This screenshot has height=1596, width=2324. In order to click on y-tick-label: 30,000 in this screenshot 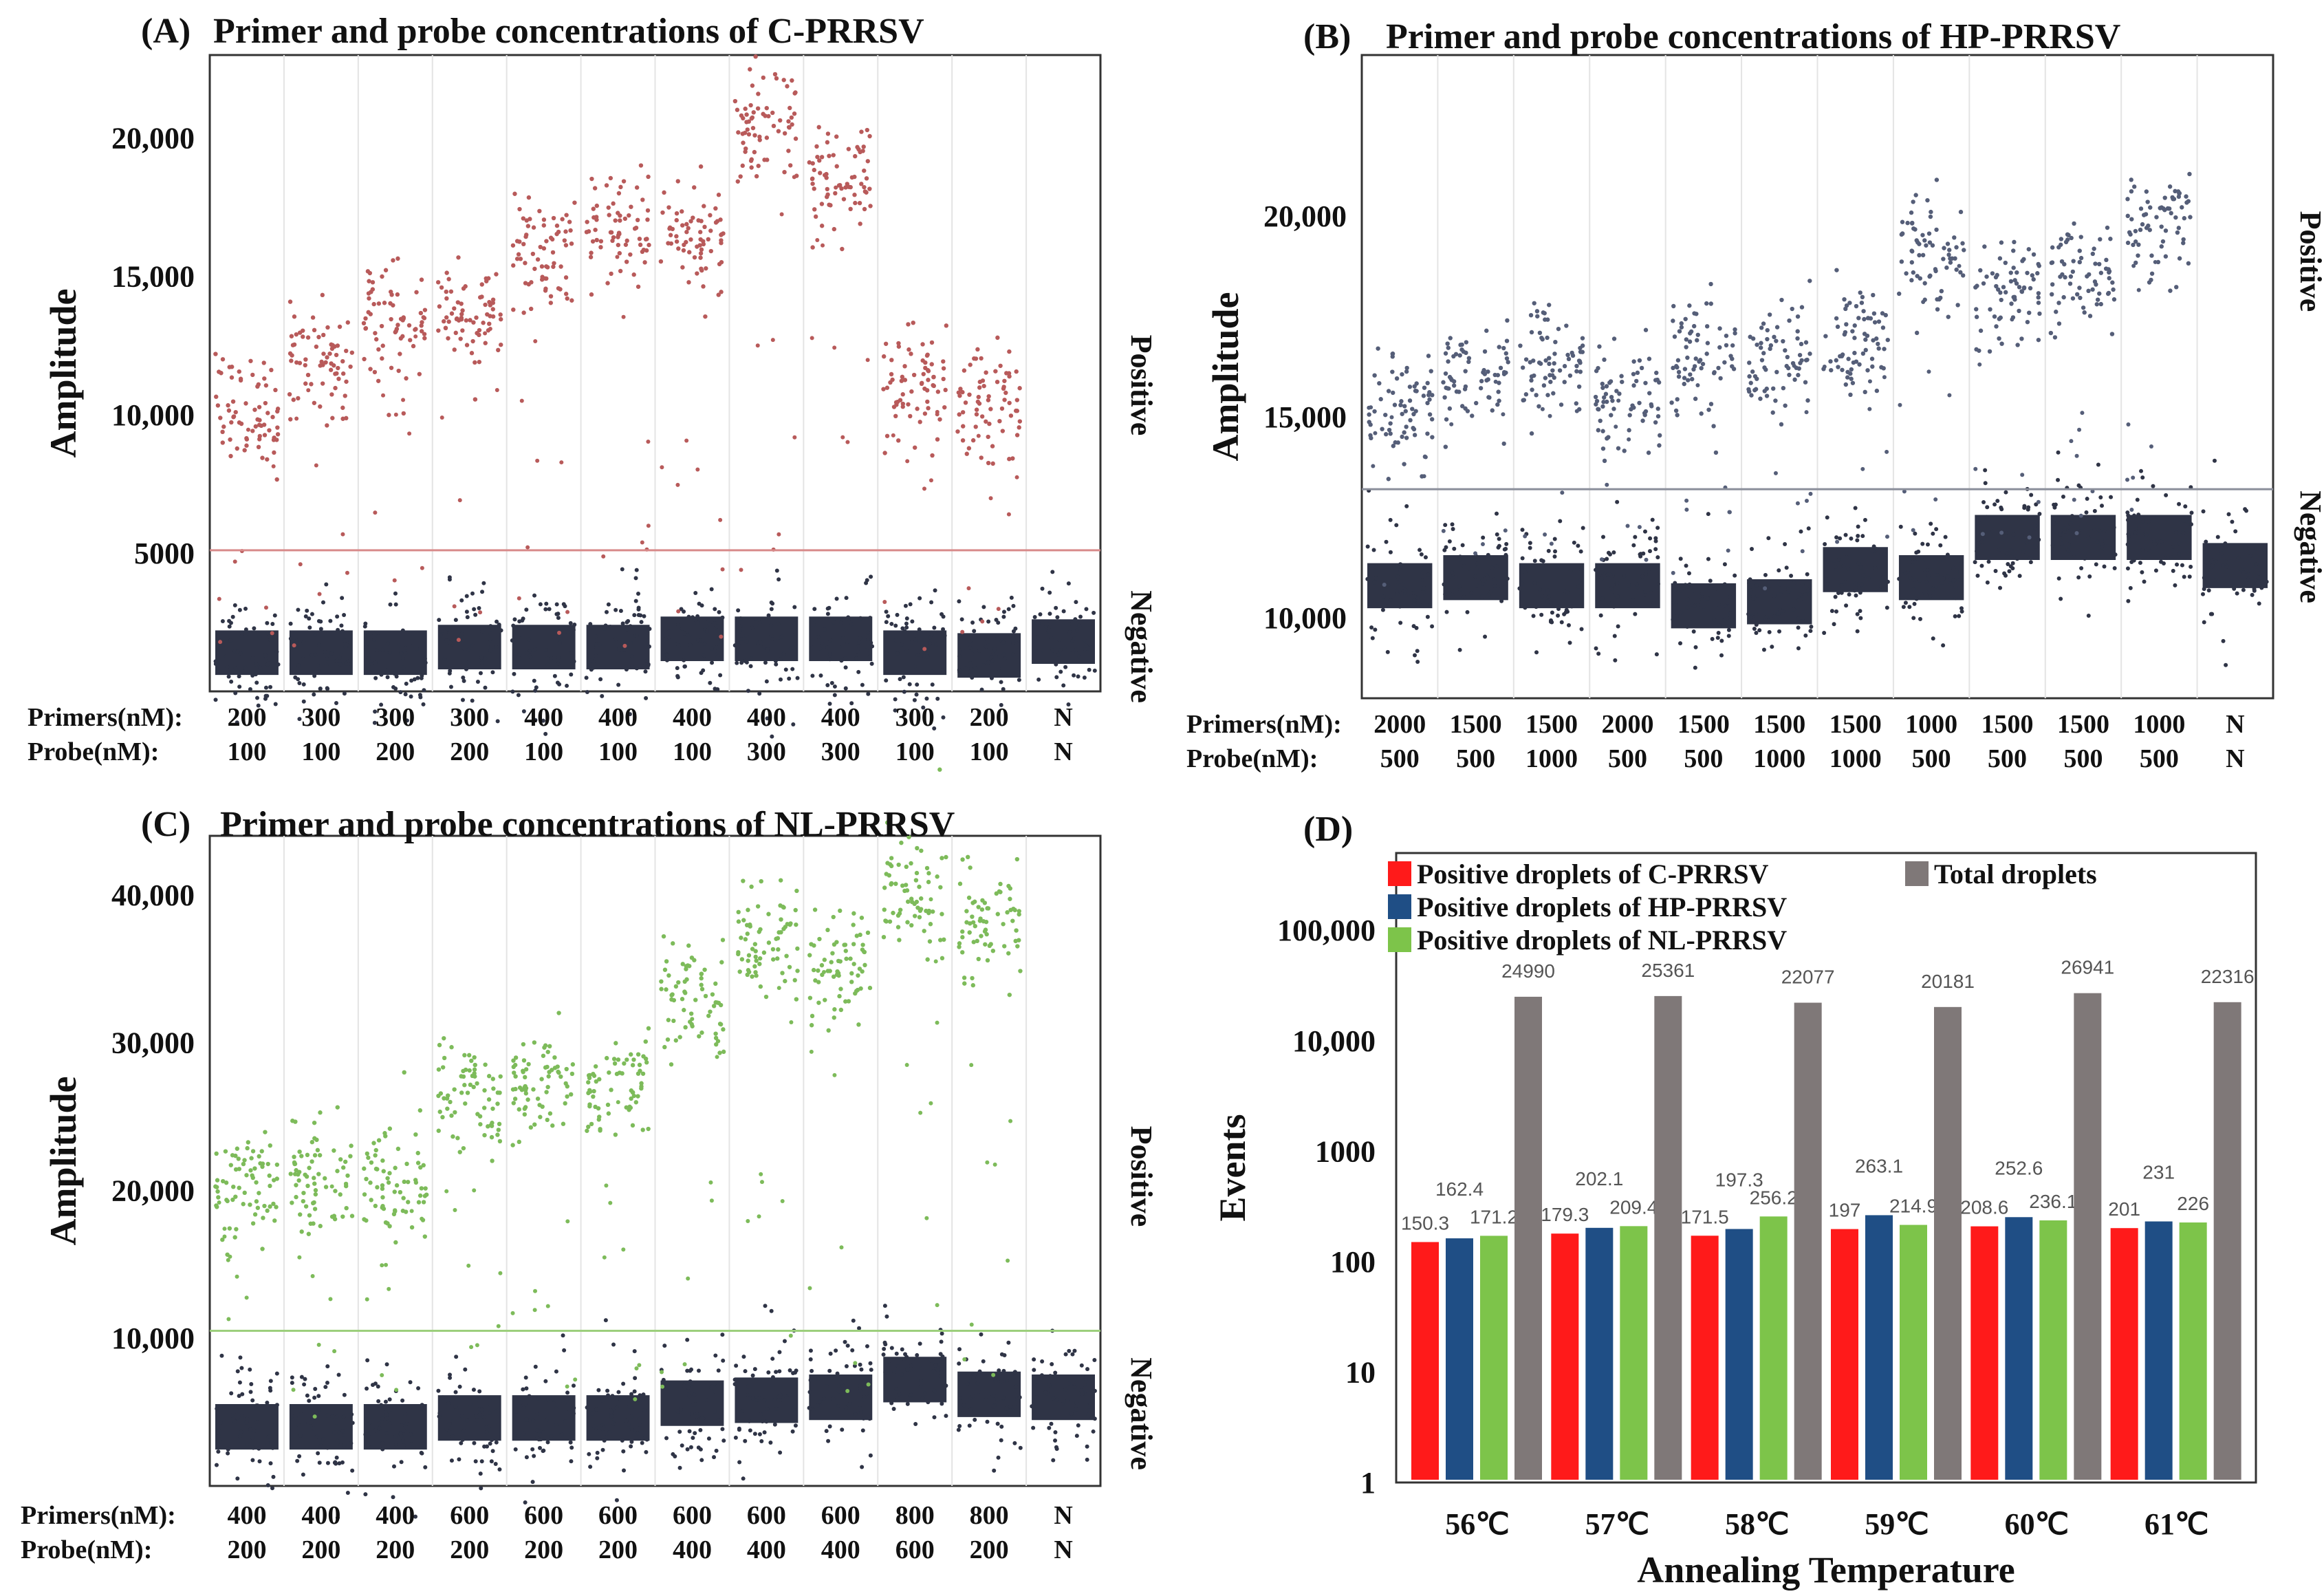, I will do `click(153, 1043)`.